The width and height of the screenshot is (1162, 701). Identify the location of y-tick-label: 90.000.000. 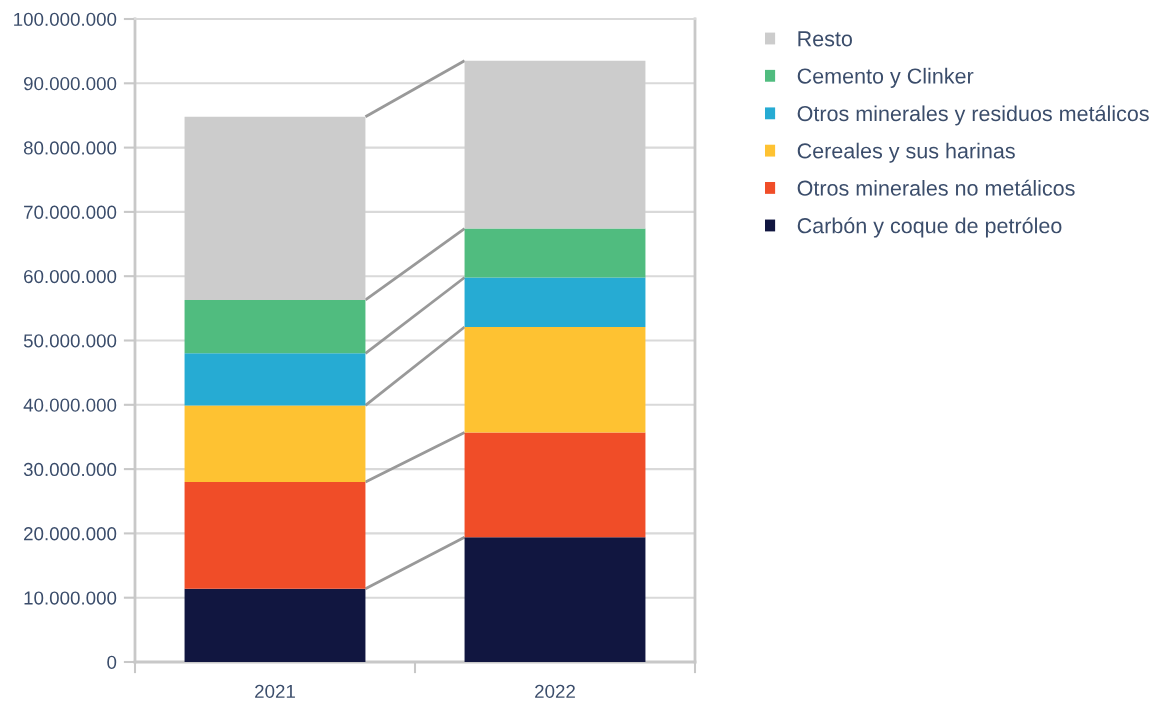
(70, 84).